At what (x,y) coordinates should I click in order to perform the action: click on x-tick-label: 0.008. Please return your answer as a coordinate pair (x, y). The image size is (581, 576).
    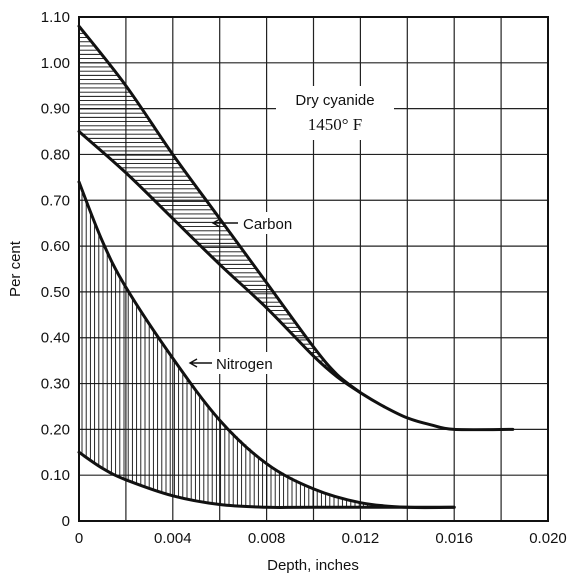
    Looking at the image, I should click on (267, 538).